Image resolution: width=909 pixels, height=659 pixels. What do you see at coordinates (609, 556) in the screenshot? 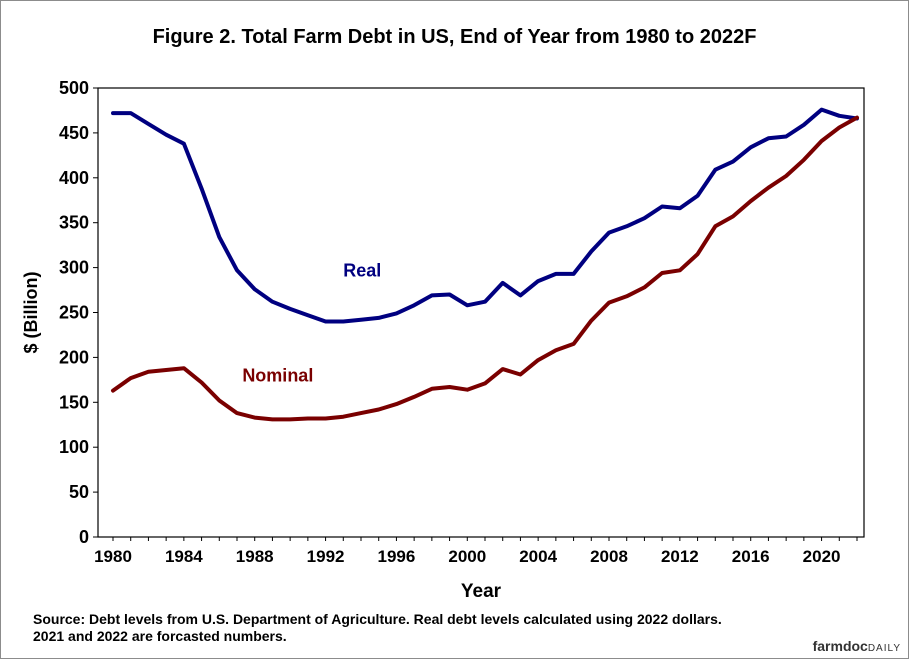
I see `x-tick-label: 2008` at bounding box center [609, 556].